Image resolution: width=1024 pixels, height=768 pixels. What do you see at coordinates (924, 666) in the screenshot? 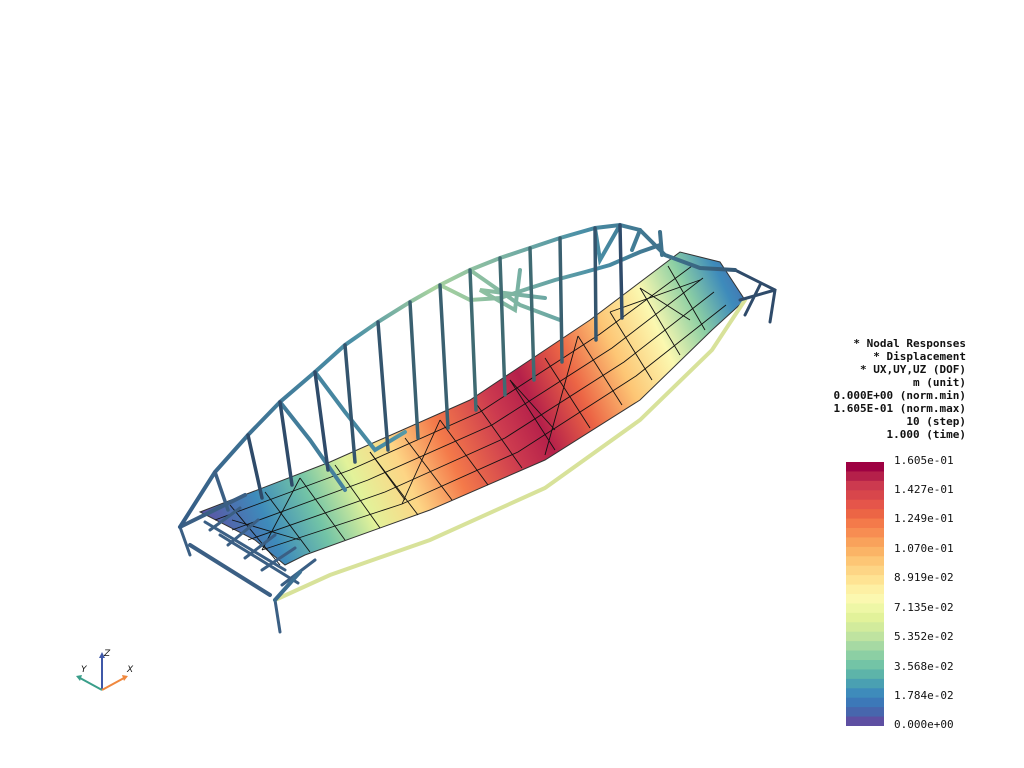
I see `colorbar-tick-label: 3.568e-02` at bounding box center [924, 666].